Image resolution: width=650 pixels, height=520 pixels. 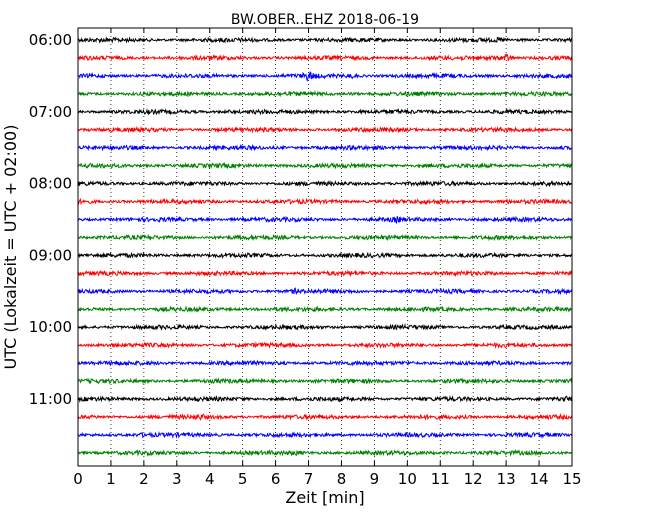 What do you see at coordinates (144, 479) in the screenshot?
I see `x-tick-label: 2` at bounding box center [144, 479].